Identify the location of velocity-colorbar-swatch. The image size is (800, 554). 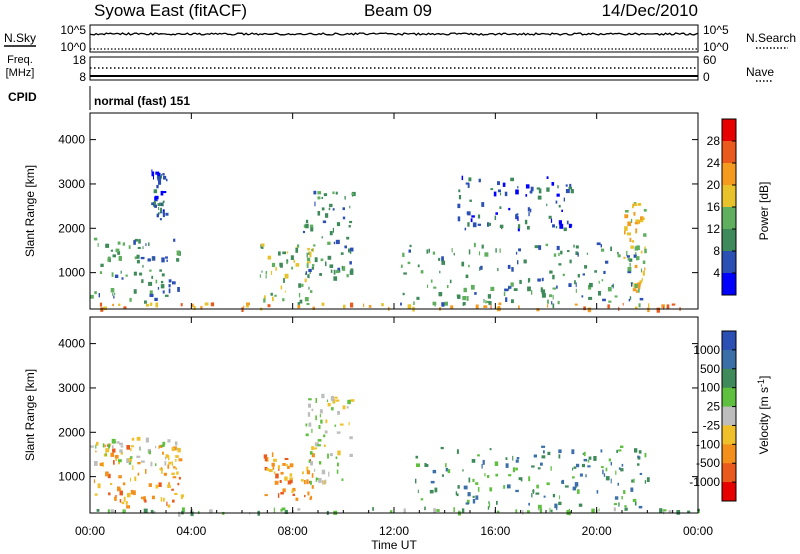
(729, 359).